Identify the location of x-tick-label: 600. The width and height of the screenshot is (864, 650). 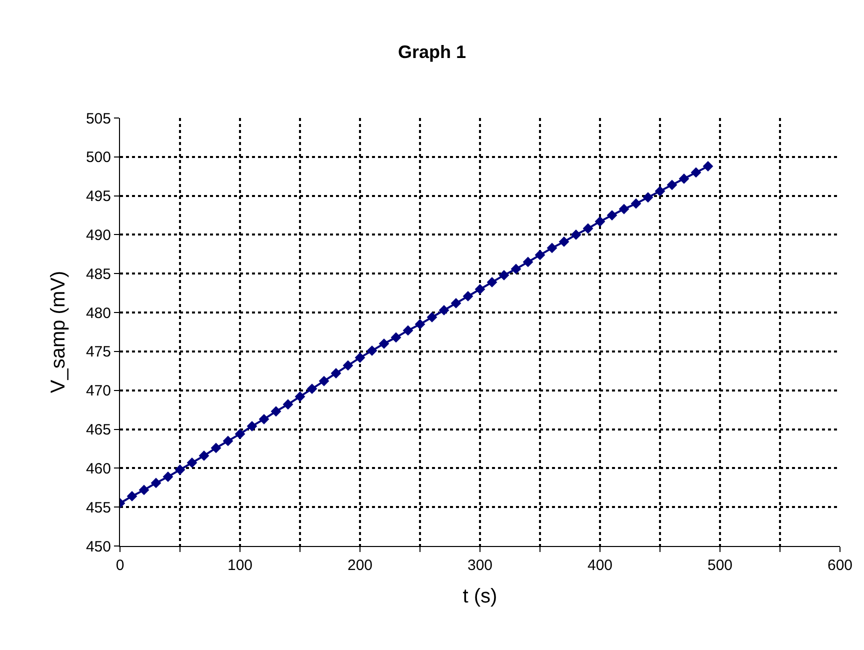
(840, 565).